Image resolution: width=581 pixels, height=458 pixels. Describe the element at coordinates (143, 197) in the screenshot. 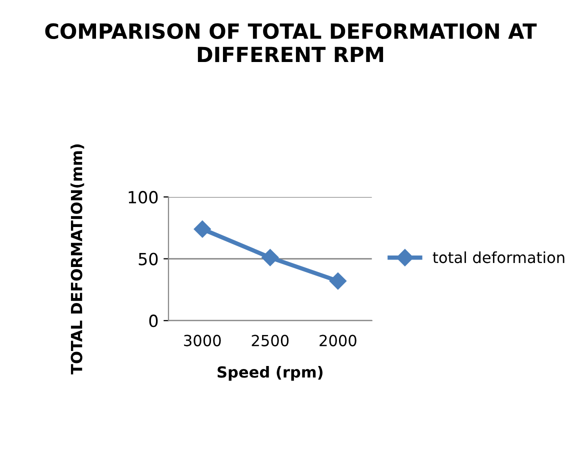

I see `y-tick-label: 100` at that location.